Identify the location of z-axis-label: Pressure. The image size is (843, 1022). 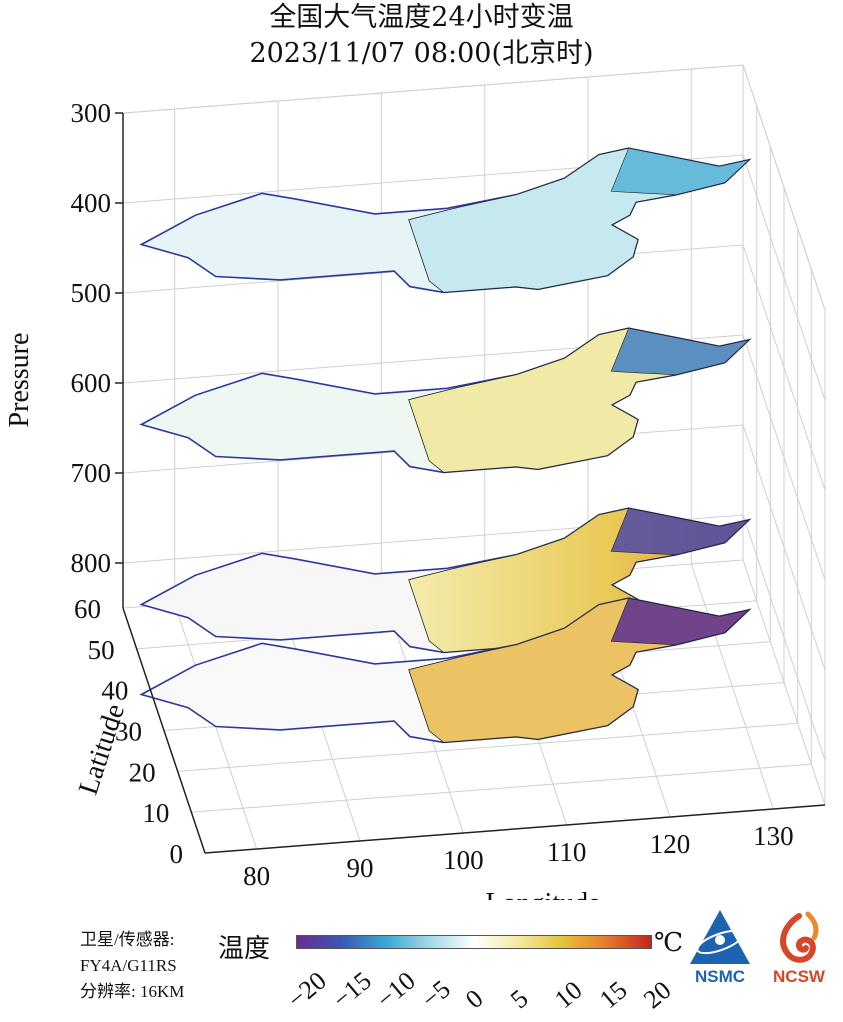
(19, 380).